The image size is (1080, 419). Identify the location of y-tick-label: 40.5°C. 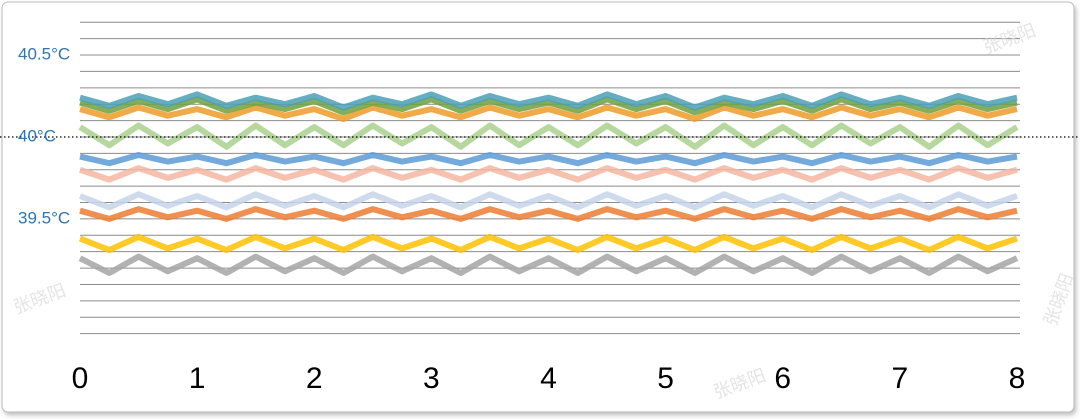
(44, 54).